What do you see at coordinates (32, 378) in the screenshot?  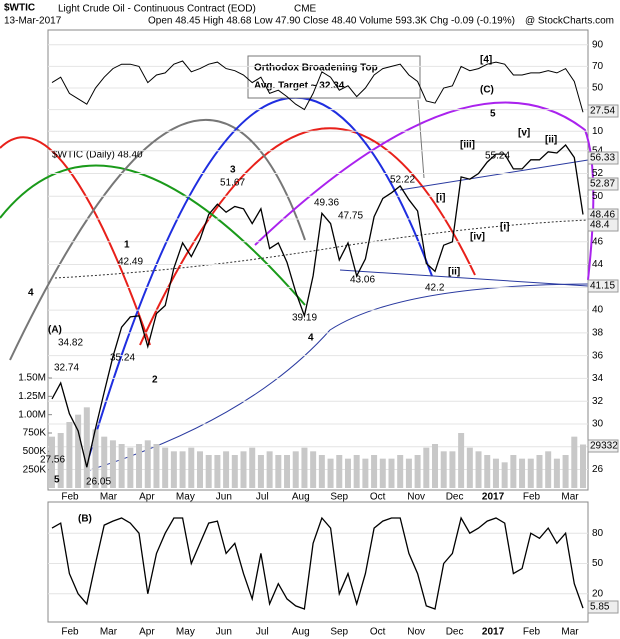 I see `y-tick-label: 1.50M` at bounding box center [32, 378].